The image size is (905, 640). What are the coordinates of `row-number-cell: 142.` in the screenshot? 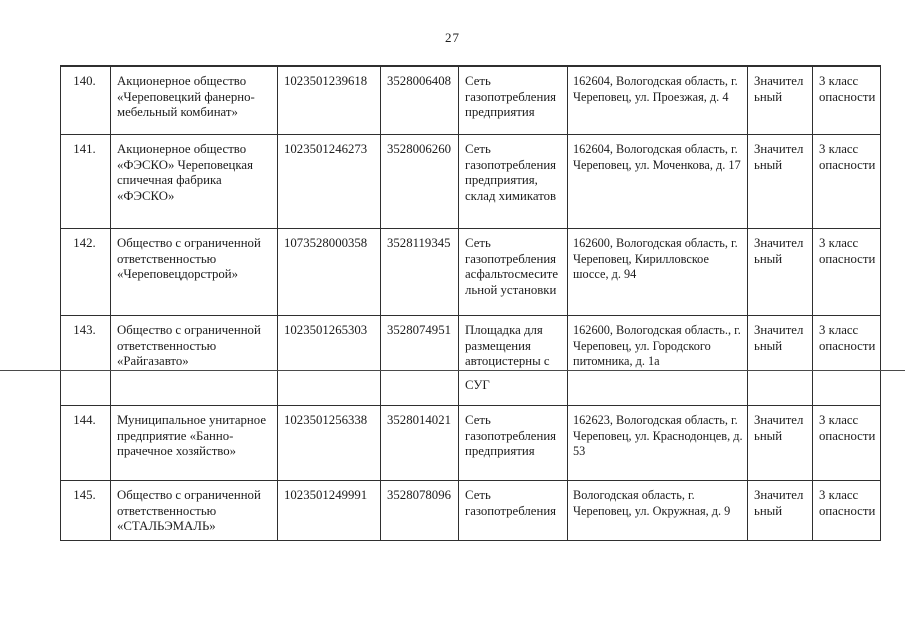 It's located at (85, 272).